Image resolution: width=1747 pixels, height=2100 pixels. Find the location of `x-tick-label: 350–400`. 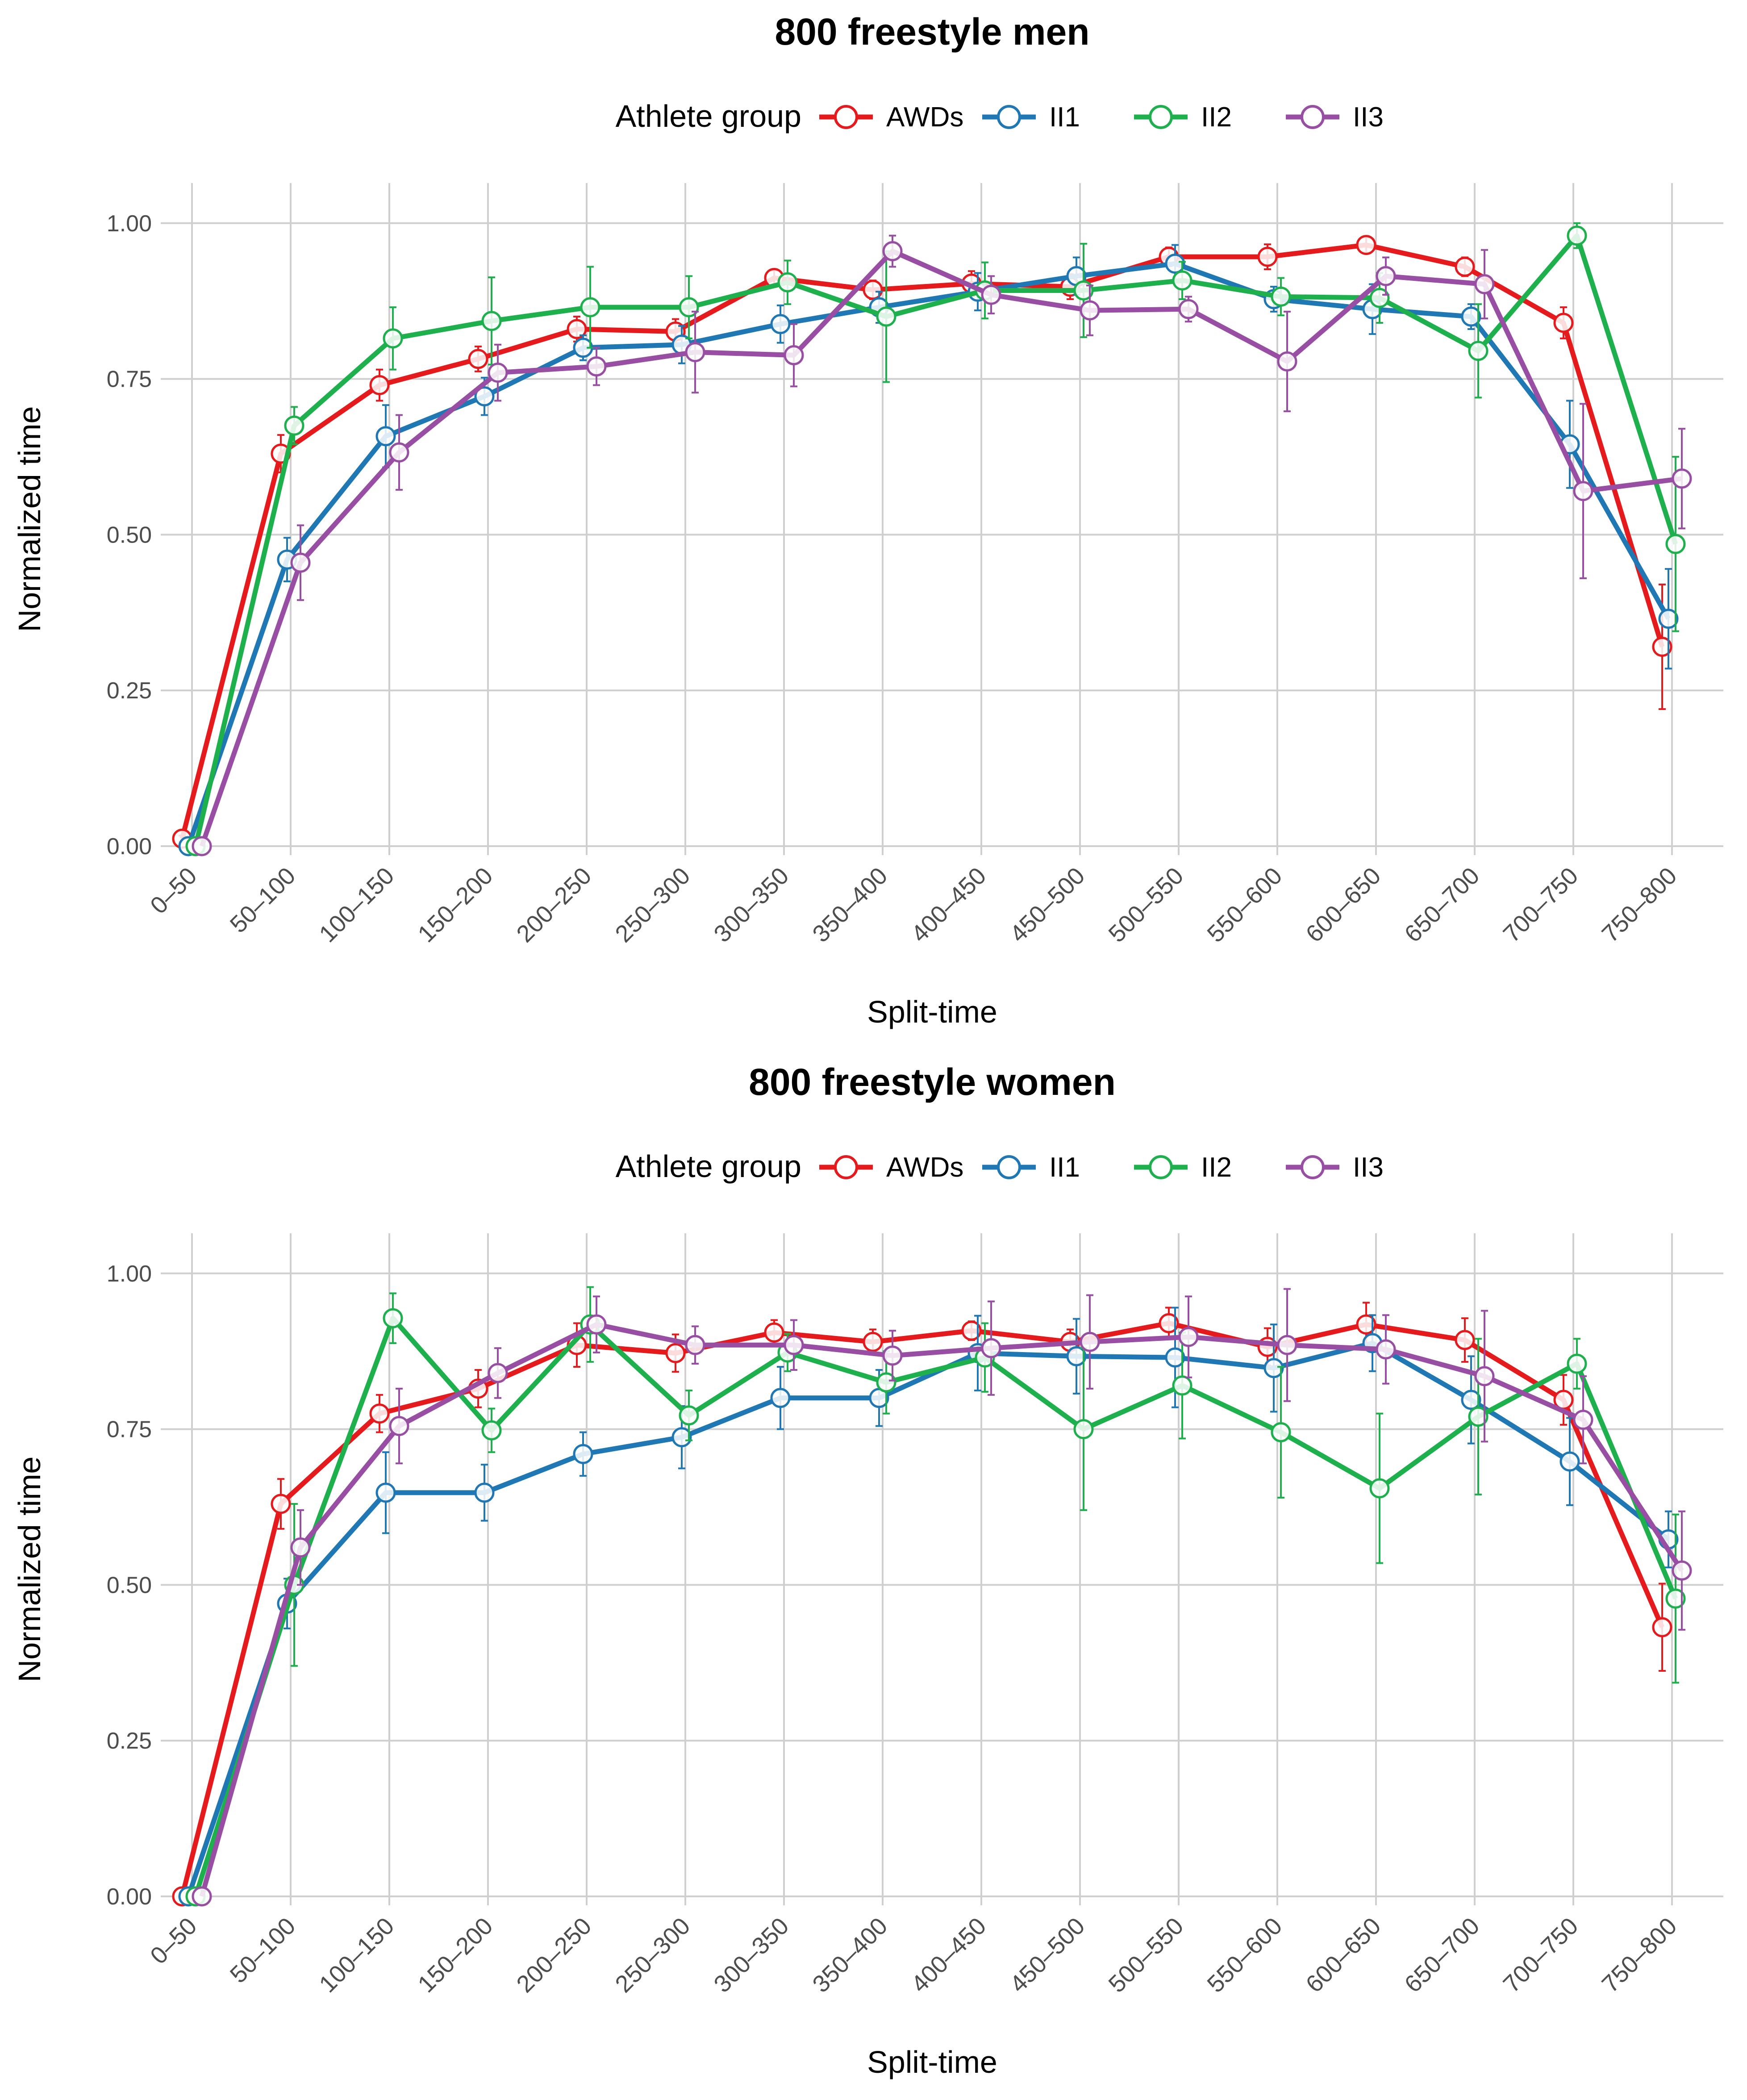

x-tick-label: 350–400 is located at coordinates (849, 905).